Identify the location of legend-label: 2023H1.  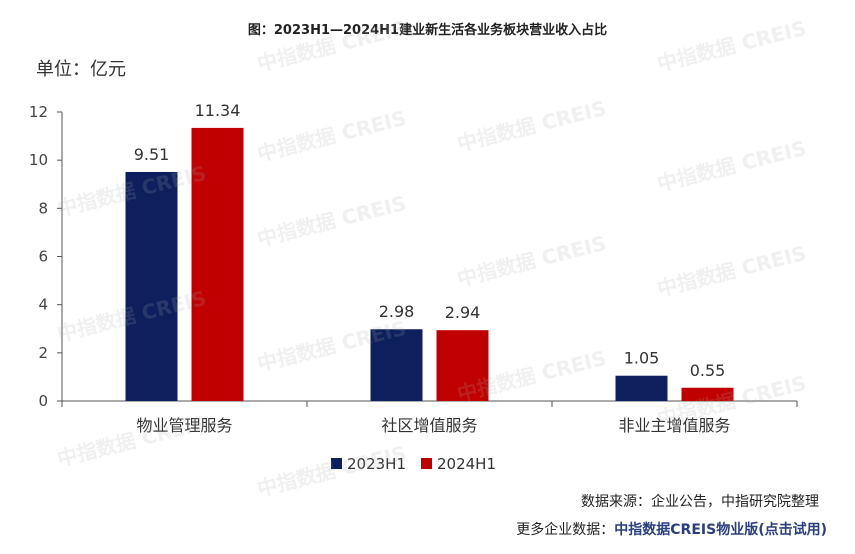
(376, 464).